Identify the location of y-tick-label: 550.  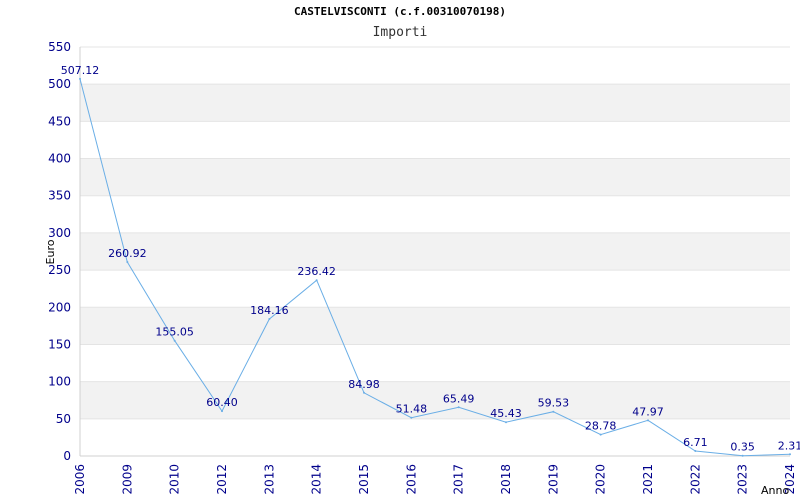
(59, 47).